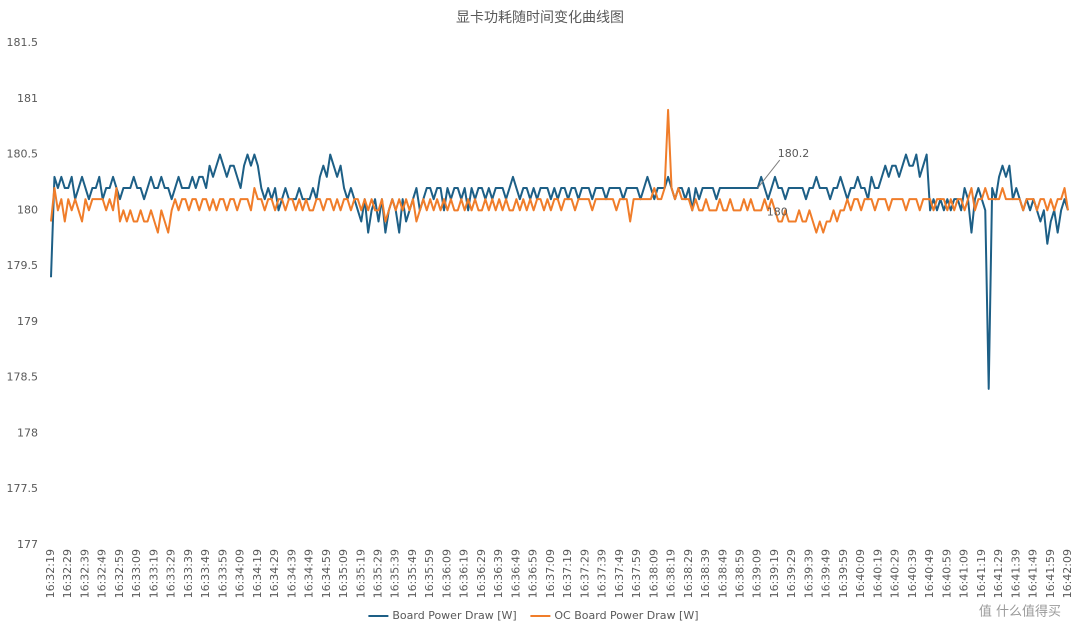  What do you see at coordinates (23, 377) in the screenshot?
I see `y-tick-label: 178.5` at bounding box center [23, 377].